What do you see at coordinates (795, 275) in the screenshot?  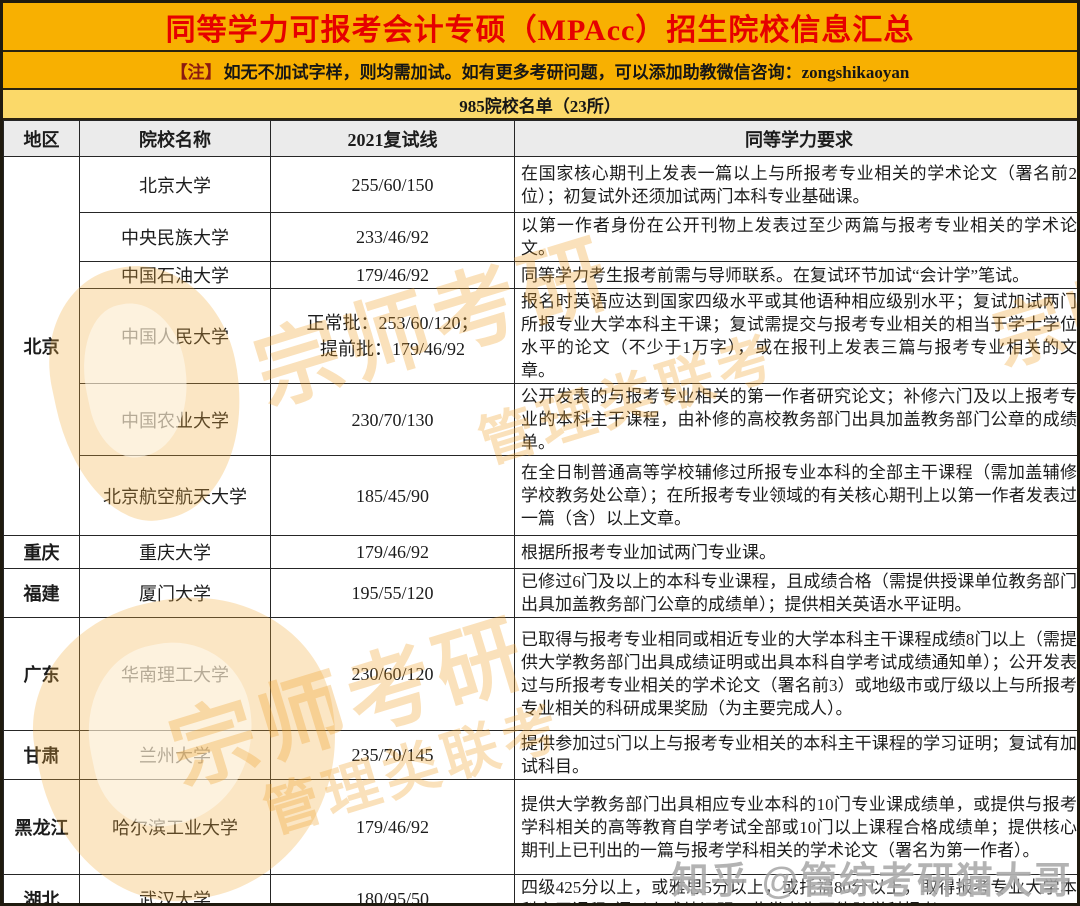 I see `requirement-cell: 同等学力考生报考前需与导师联系。在复试环节加试“会计学”笔试。` at bounding box center [795, 275].